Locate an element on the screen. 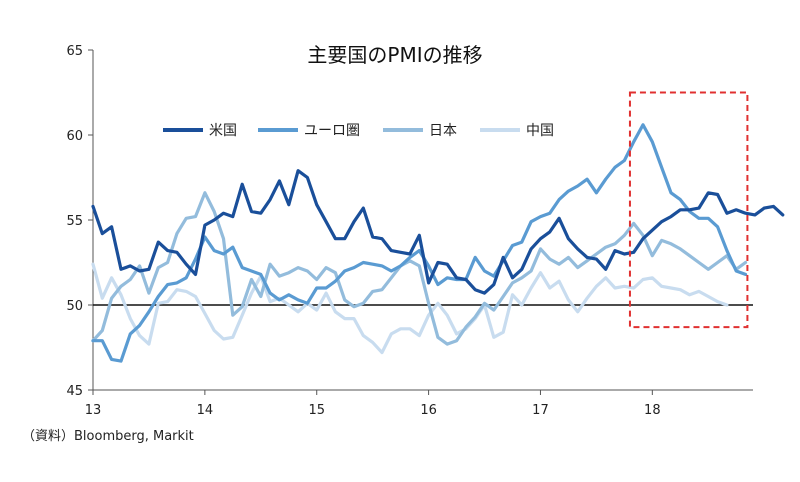 This screenshot has width=800, height=482. y-tick-label: 65 is located at coordinates (74, 51).